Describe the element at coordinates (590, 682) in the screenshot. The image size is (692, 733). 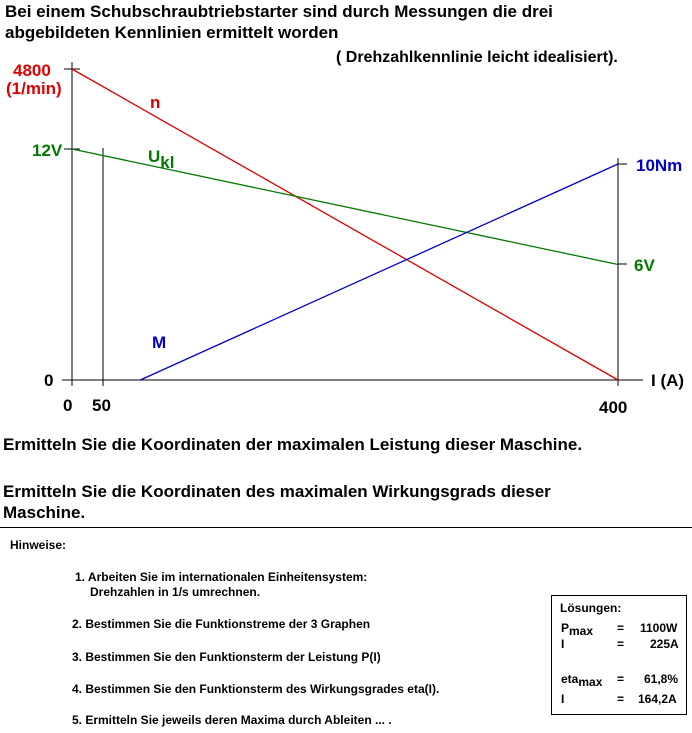
I see `etamax-sub: max` at that location.